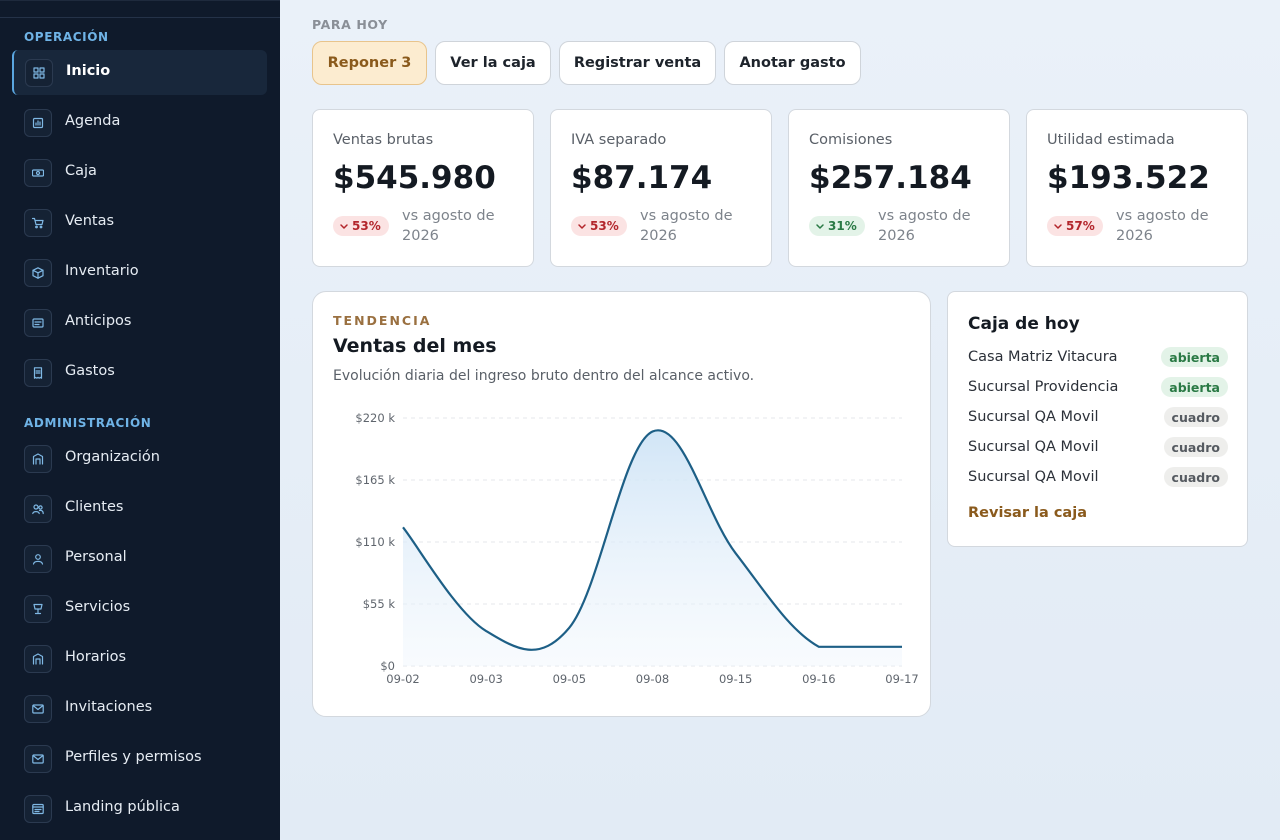 This screenshot has height=840, width=1280. What do you see at coordinates (493, 63) in the screenshot?
I see `ver-caja-button: Ver la caja` at bounding box center [493, 63].